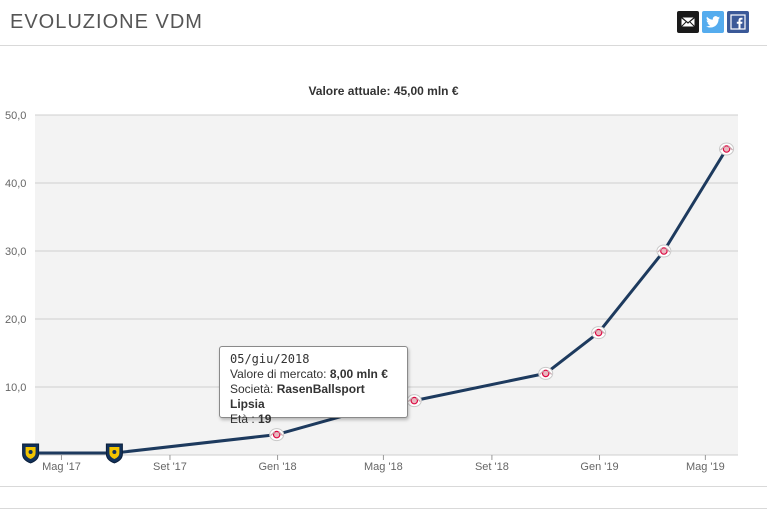 Image resolution: width=767 pixels, height=512 pixels. I want to click on x-tick-label: Gen '19, so click(599, 467).